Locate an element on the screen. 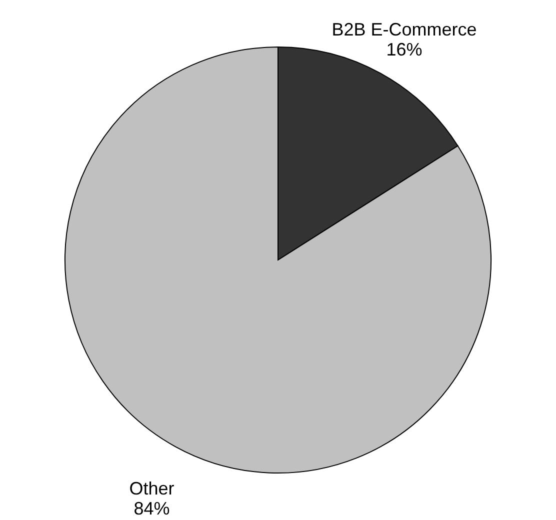 This screenshot has height=520, width=556. slice-label: Other is located at coordinates (151, 488).